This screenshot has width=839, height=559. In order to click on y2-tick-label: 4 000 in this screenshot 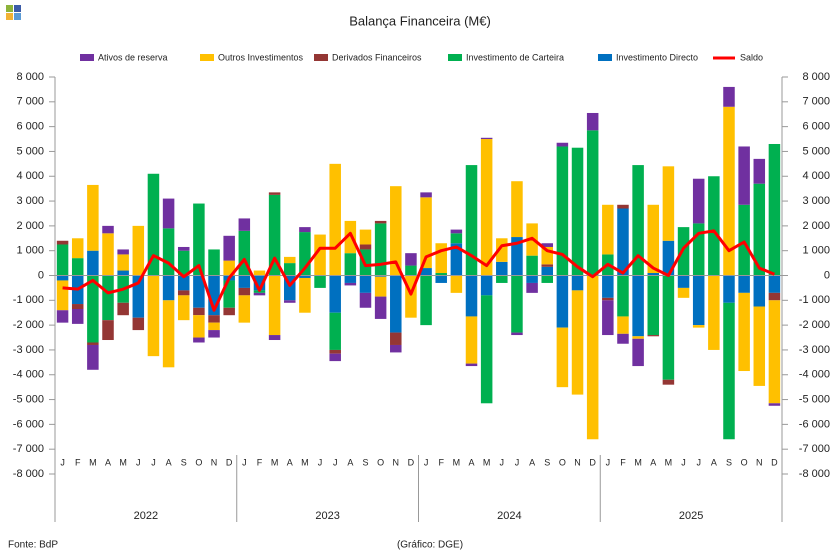, I will do `click(816, 176)`.